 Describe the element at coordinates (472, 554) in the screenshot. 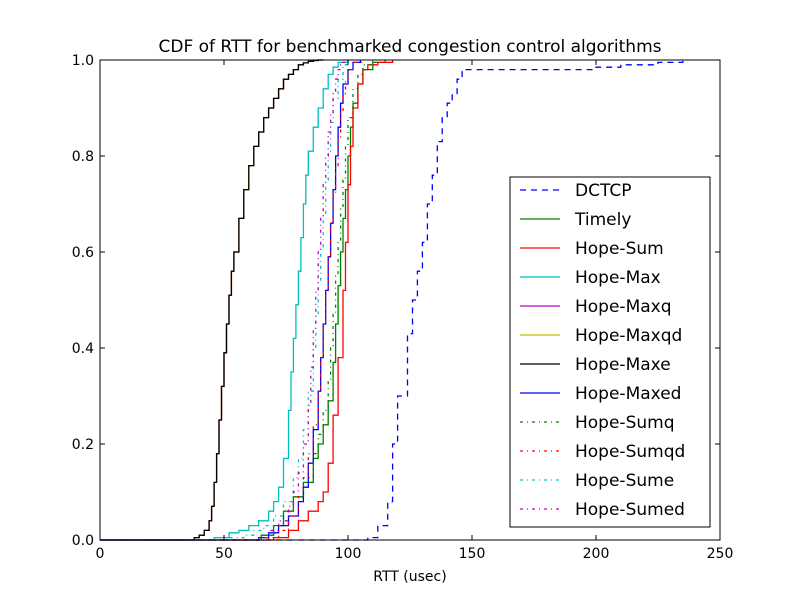

I see `x-tick-label: 150` at that location.